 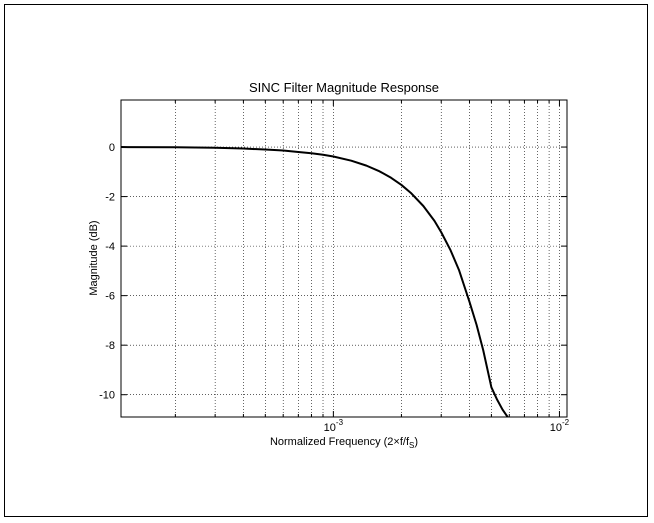 What do you see at coordinates (112, 148) in the screenshot?
I see `y-tick-label: 0` at bounding box center [112, 148].